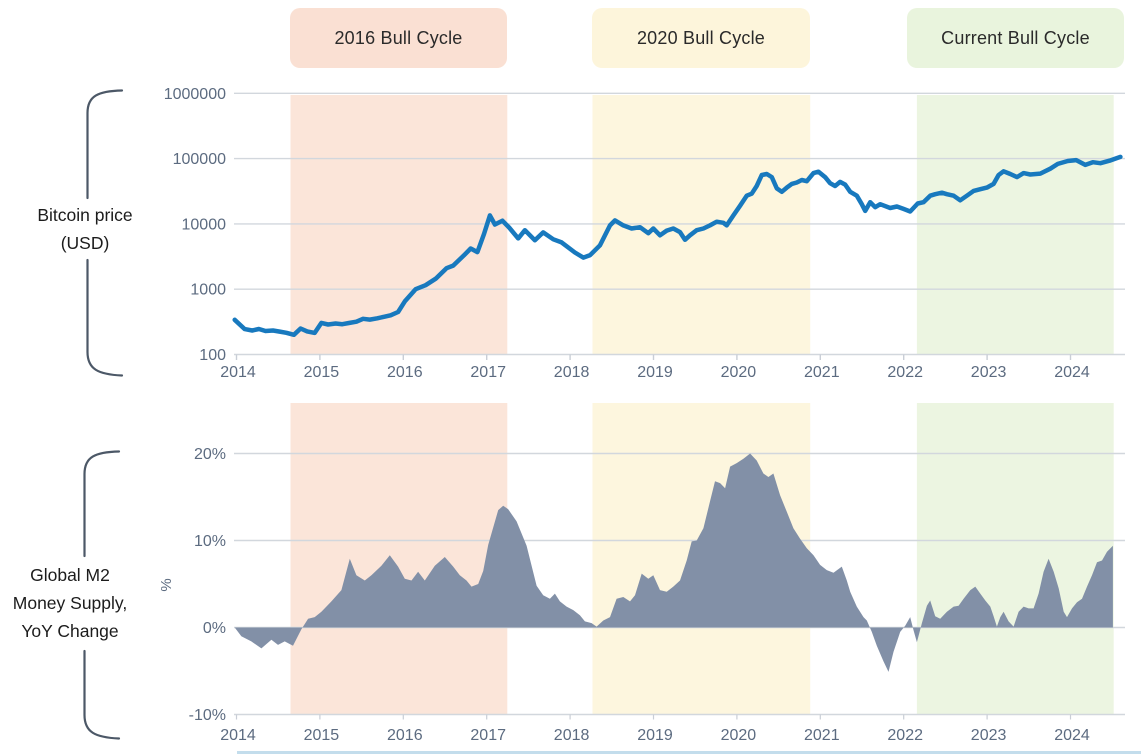 The width and height of the screenshot is (1141, 755). I want to click on badge-current-bull-cycle: Current Bull Cycle, so click(1015, 38).